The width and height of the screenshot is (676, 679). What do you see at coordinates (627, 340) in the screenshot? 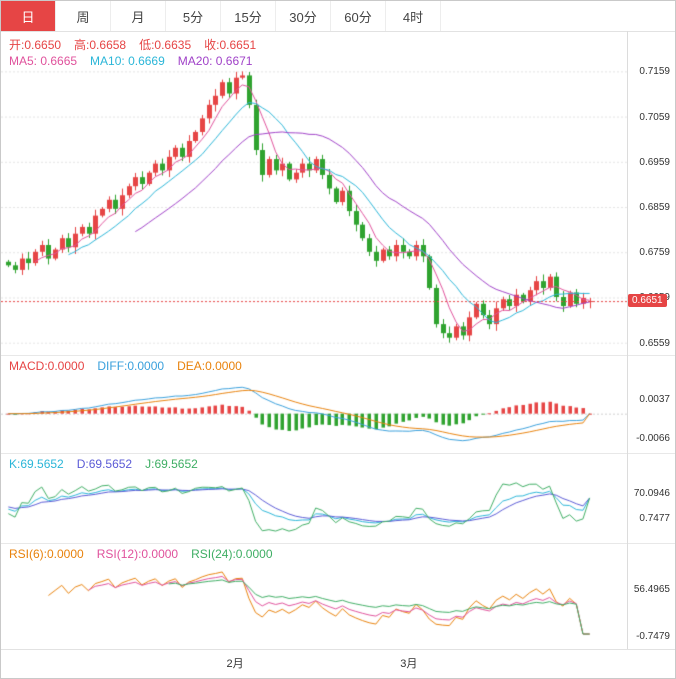
I see `price-axis-separator` at bounding box center [627, 340].